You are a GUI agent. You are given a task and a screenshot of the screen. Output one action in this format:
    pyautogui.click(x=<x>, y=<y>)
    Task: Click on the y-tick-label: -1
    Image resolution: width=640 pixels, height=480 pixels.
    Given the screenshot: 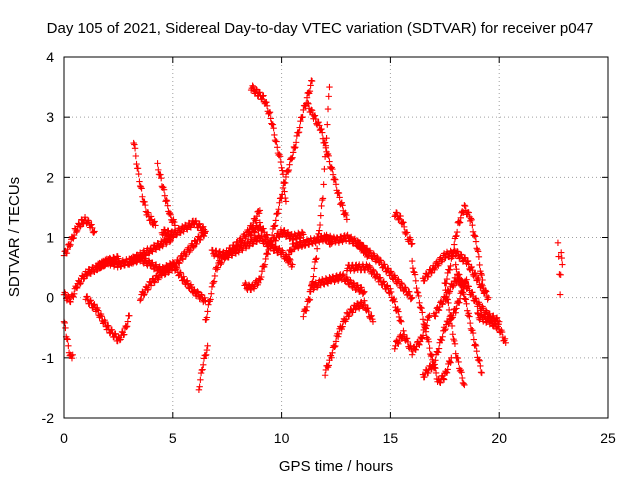 What is the action you would take?
    pyautogui.click(x=48, y=358)
    